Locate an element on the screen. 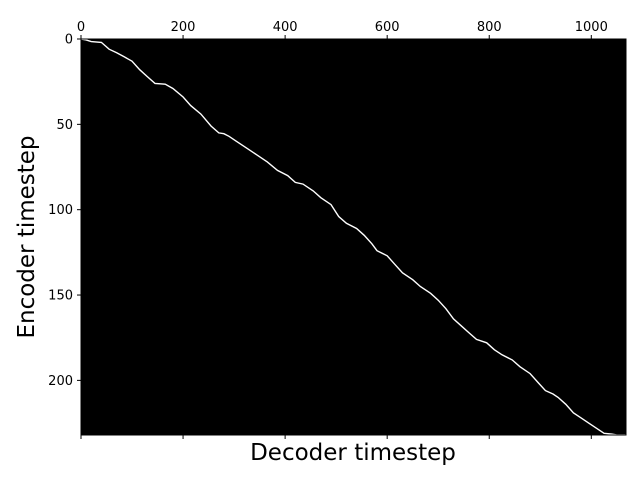 Image resolution: width=640 pixels, height=480 pixels. y-axis-ticks: 0 50 100 150 200 is located at coordinates (64, 211).